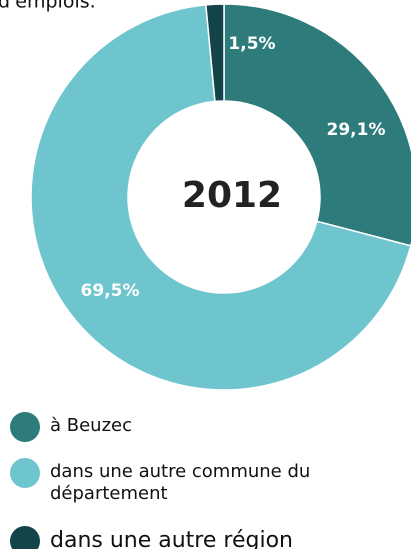 Image resolution: width=411 pixels, height=549 pixels. Describe the element at coordinates (232, 195) in the screenshot. I see `chart-title: 2012` at that location.